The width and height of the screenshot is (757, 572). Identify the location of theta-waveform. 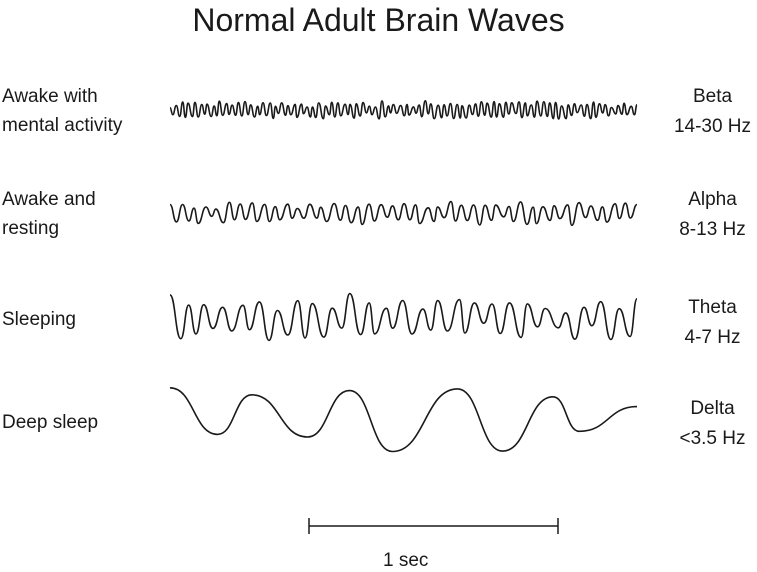
(403, 317).